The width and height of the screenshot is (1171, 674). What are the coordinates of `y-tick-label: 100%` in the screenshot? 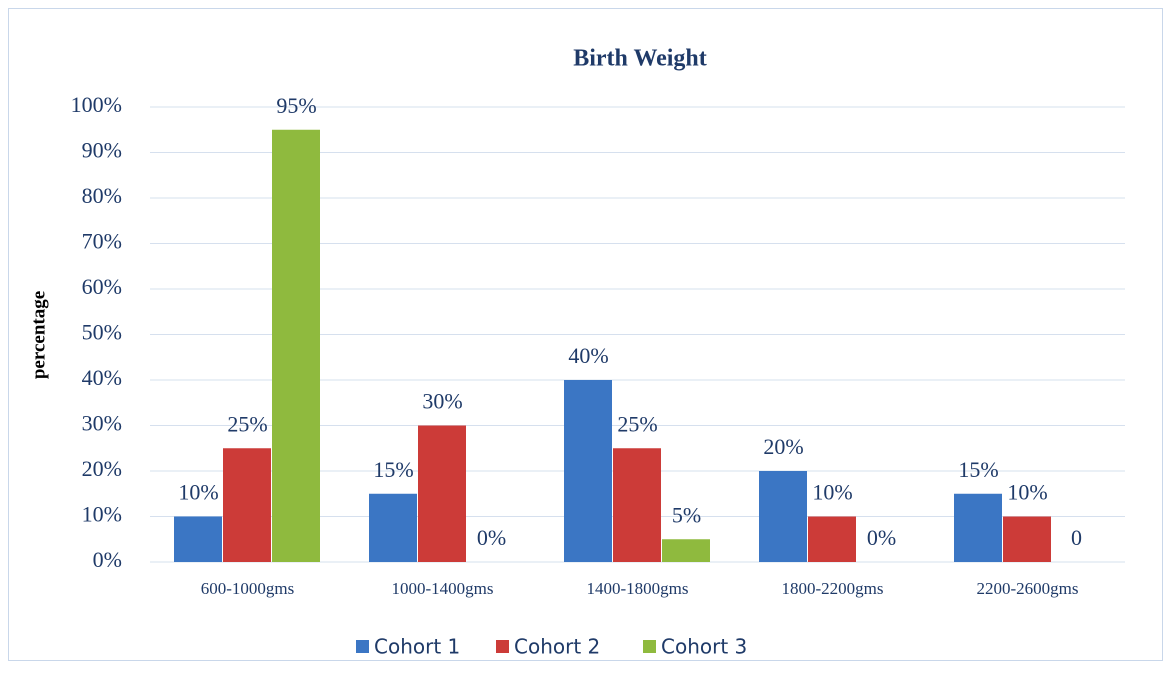 It's located at (96, 104).